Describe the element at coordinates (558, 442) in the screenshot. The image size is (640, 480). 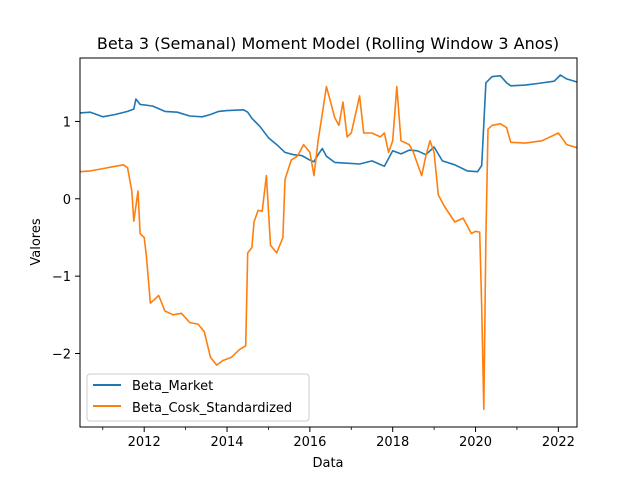
I see `x-tick-label: 2022` at that location.